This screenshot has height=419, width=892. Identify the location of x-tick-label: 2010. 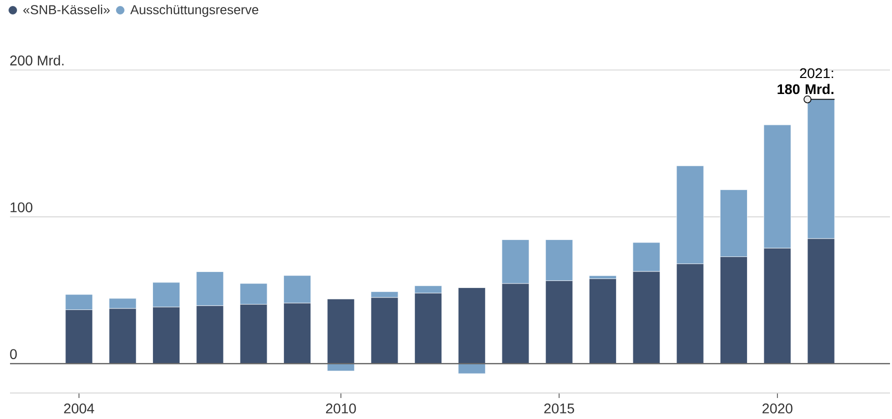
(341, 409).